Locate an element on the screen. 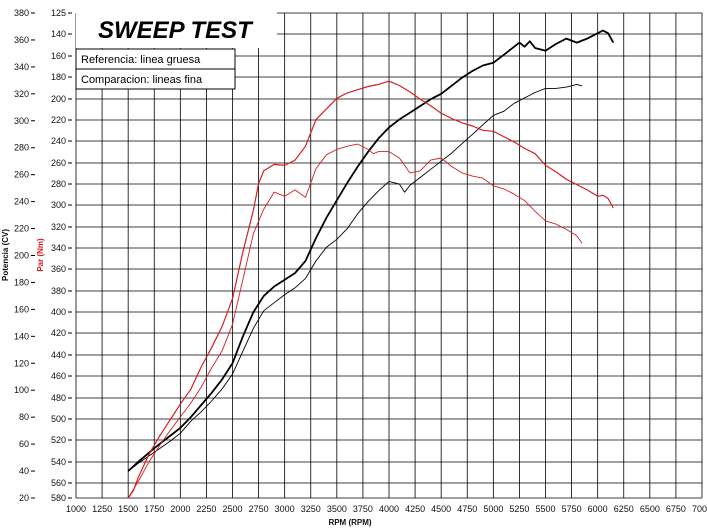  y-left-tick-label: 20 is located at coordinates (24, 498).